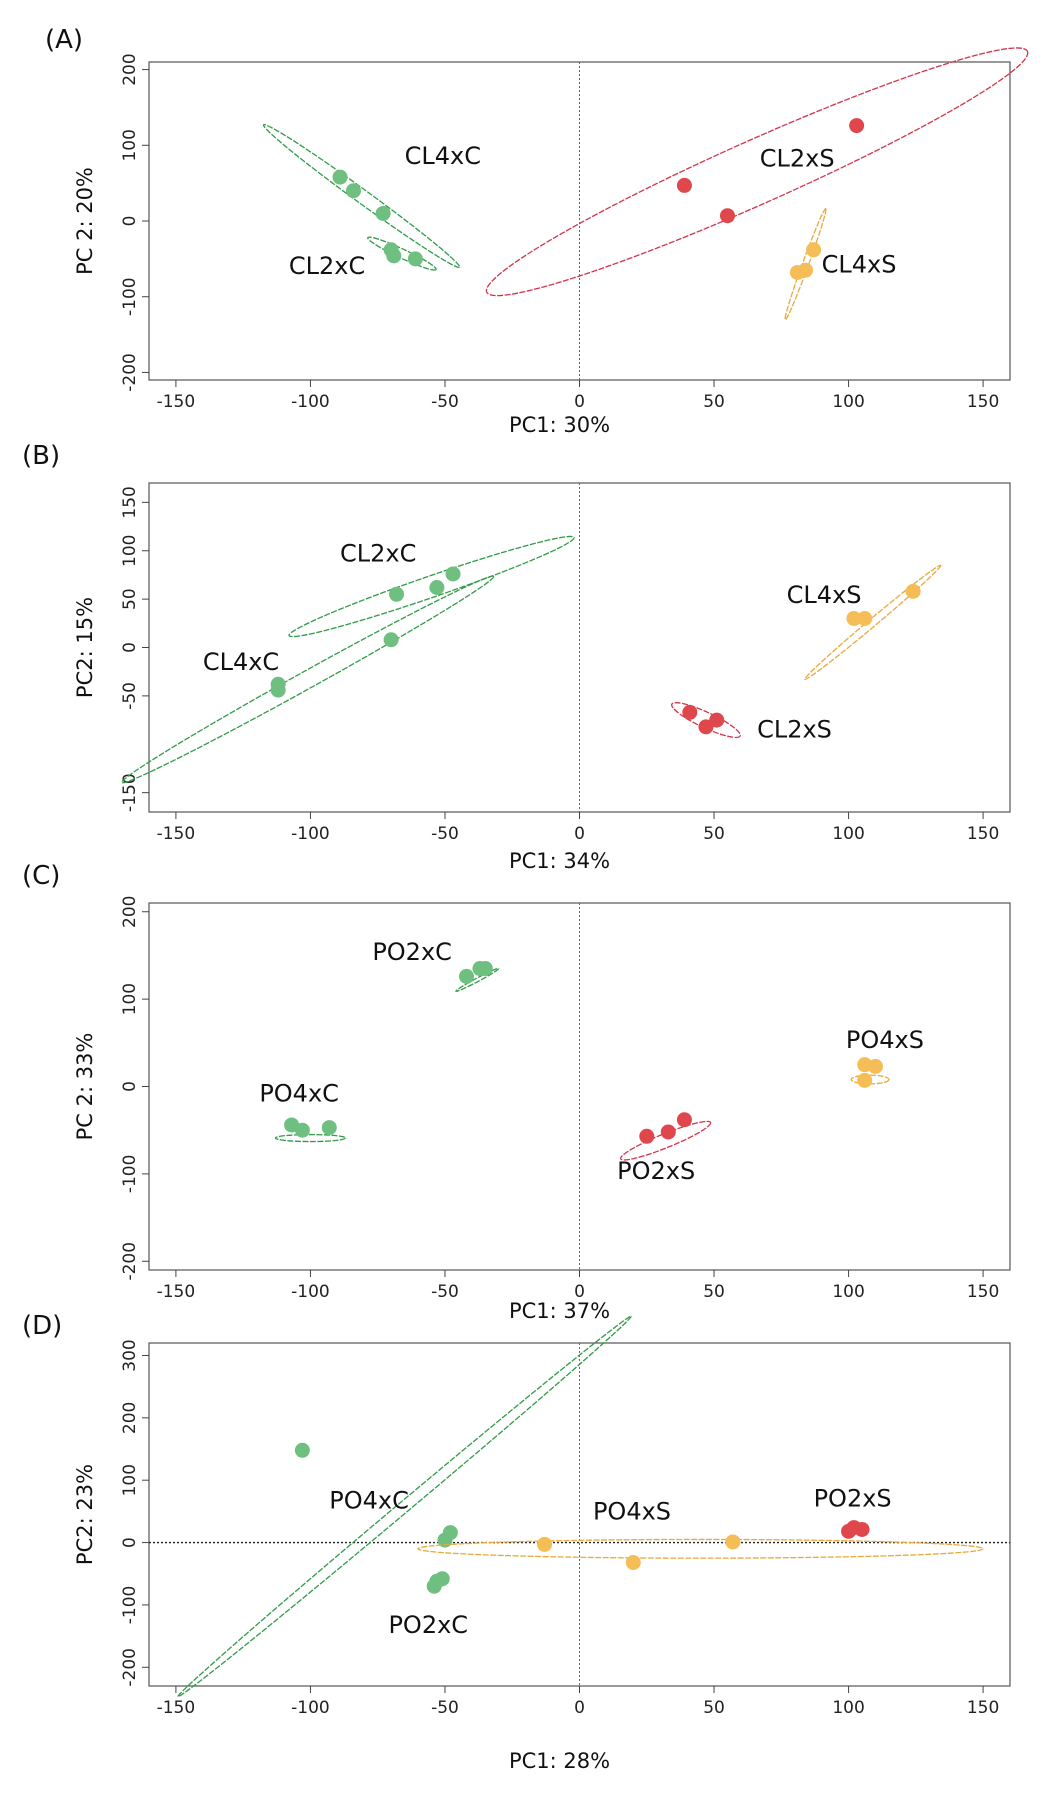  I want to click on panel-letter: (A), so click(64, 40).